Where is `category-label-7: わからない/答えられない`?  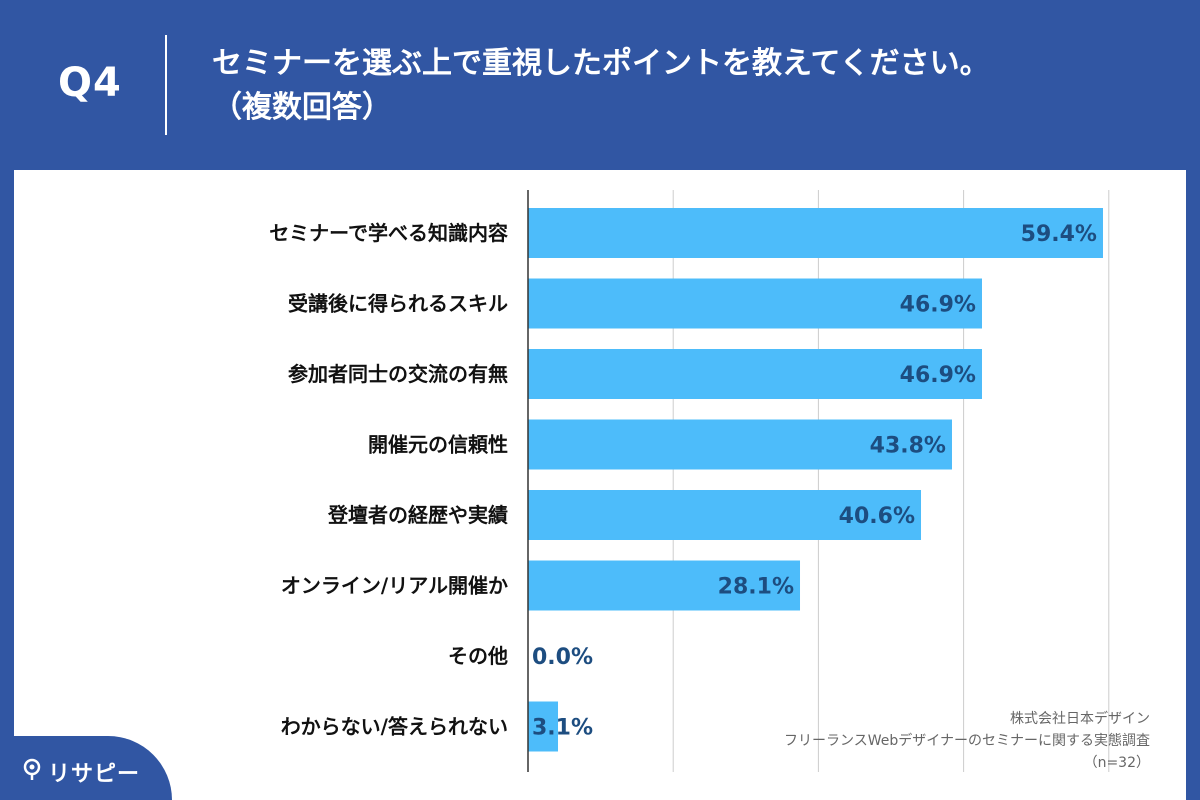
category-label-7: わからない/答えられない is located at coordinates (394, 727).